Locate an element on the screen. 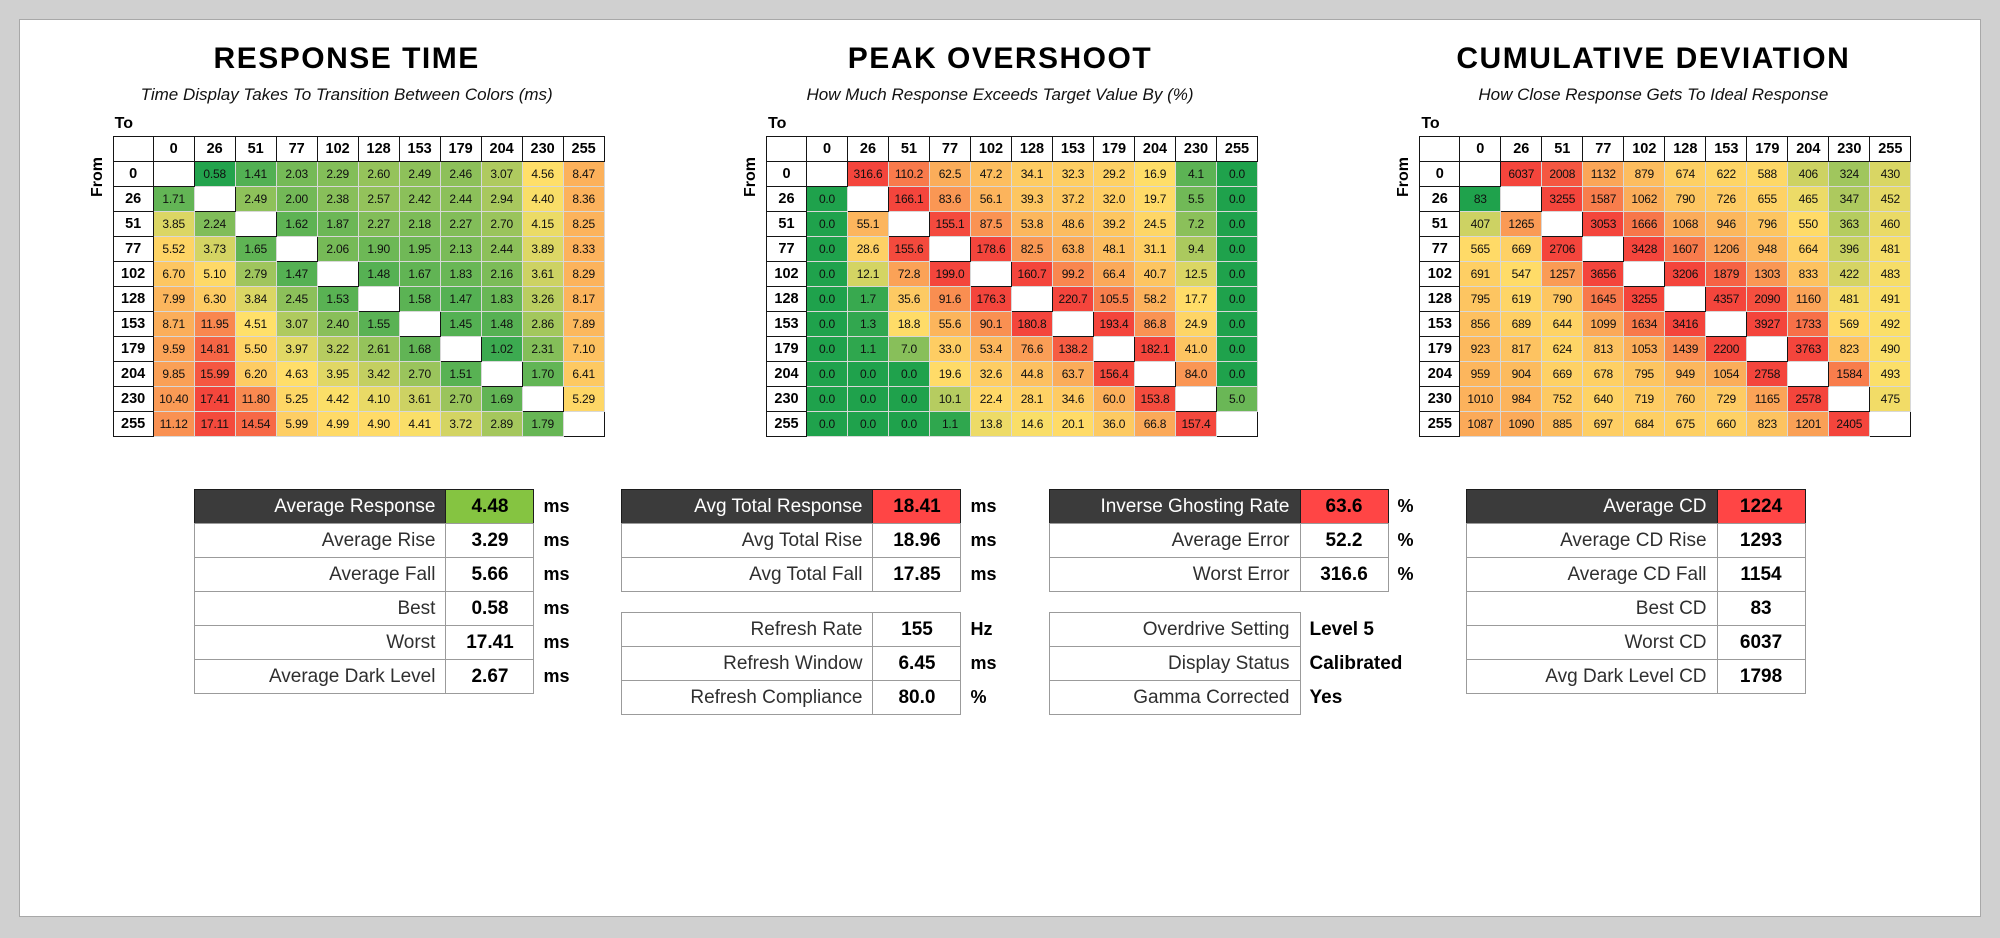 Image resolution: width=2000 pixels, height=938 pixels. summary-item: Average Fall 5.66 ms is located at coordinates (381, 574).